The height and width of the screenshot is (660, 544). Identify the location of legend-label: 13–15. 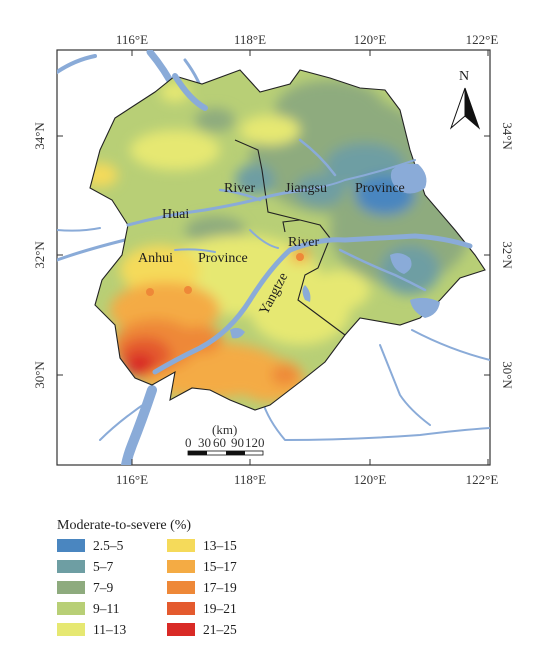
(220, 545).